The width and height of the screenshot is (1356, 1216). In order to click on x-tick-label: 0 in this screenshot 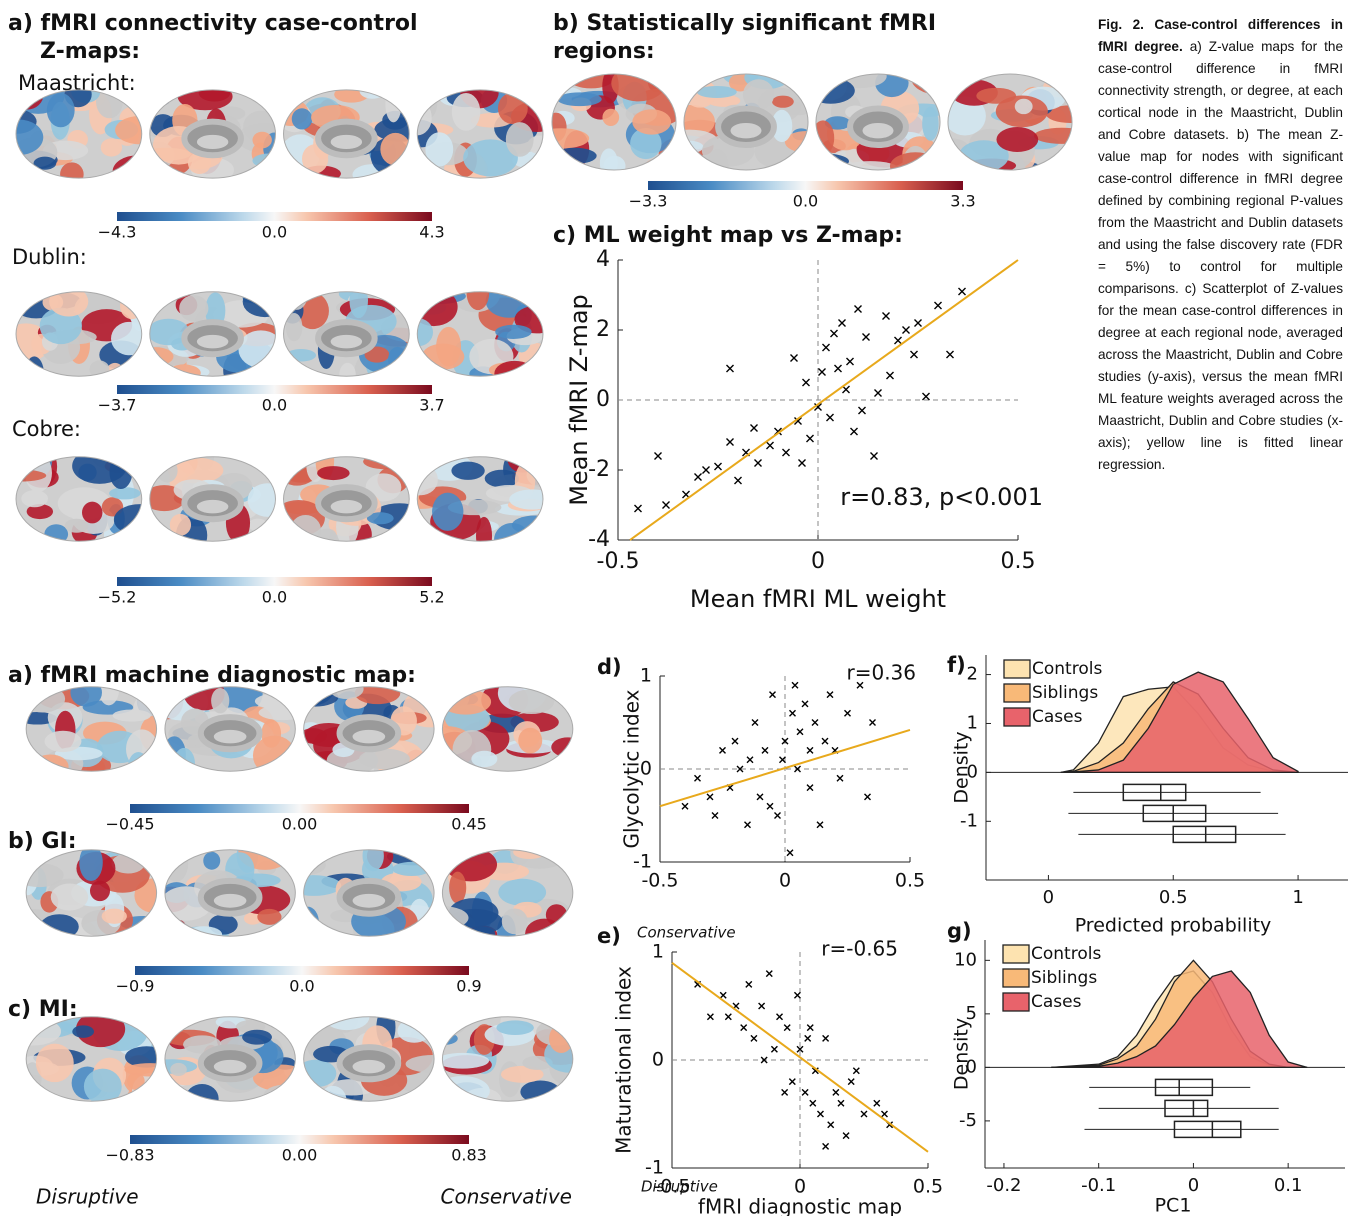, I will do `click(785, 881)`.